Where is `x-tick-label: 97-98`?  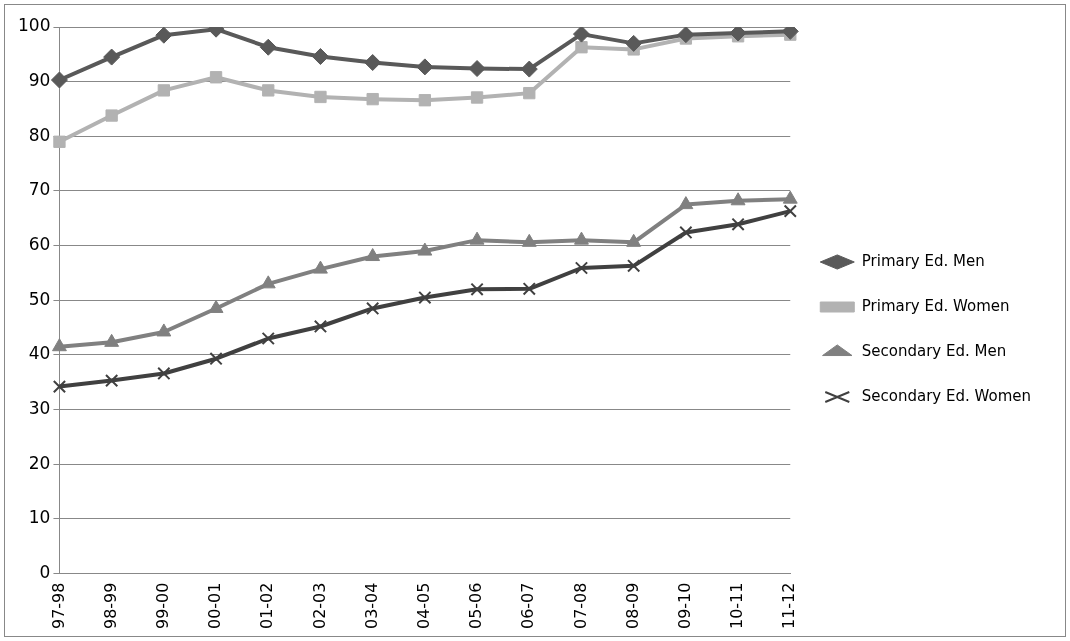
x-tick-label: 97-98 is located at coordinates (58, 606).